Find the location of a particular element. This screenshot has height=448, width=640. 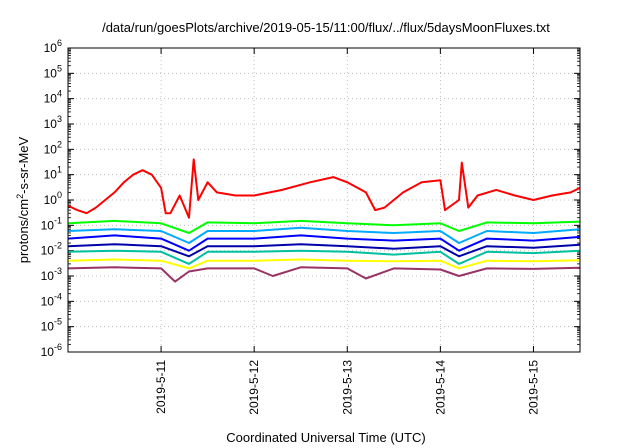

y-tick-label: 10² is located at coordinates (53, 147).